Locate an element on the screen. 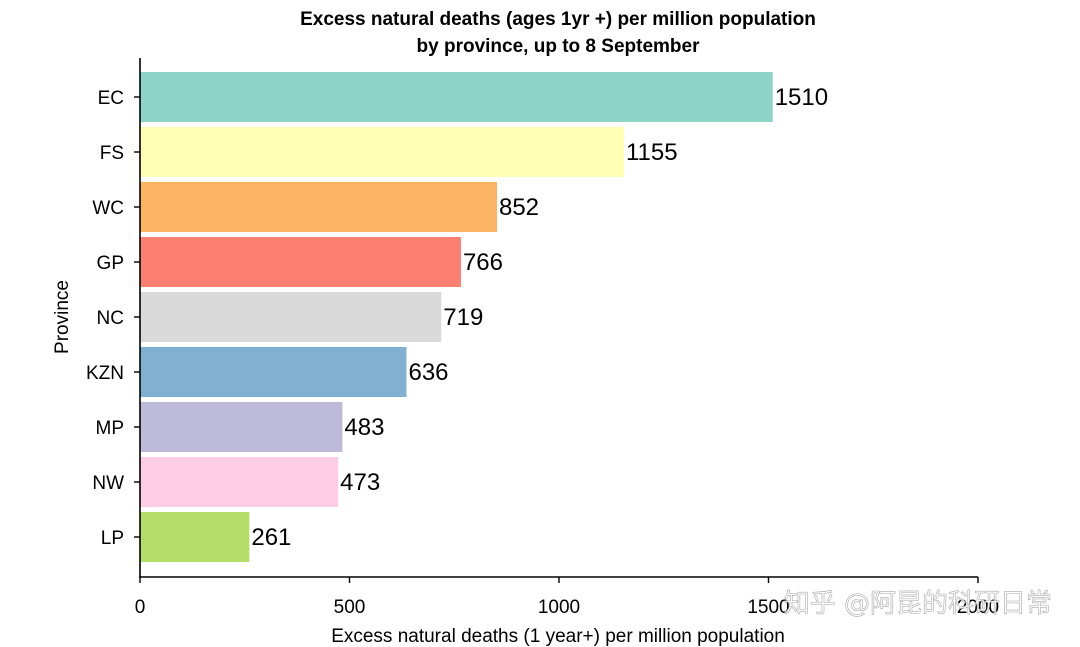 Image resolution: width=1080 pixels, height=647 pixels. bar-gp is located at coordinates (300, 262).